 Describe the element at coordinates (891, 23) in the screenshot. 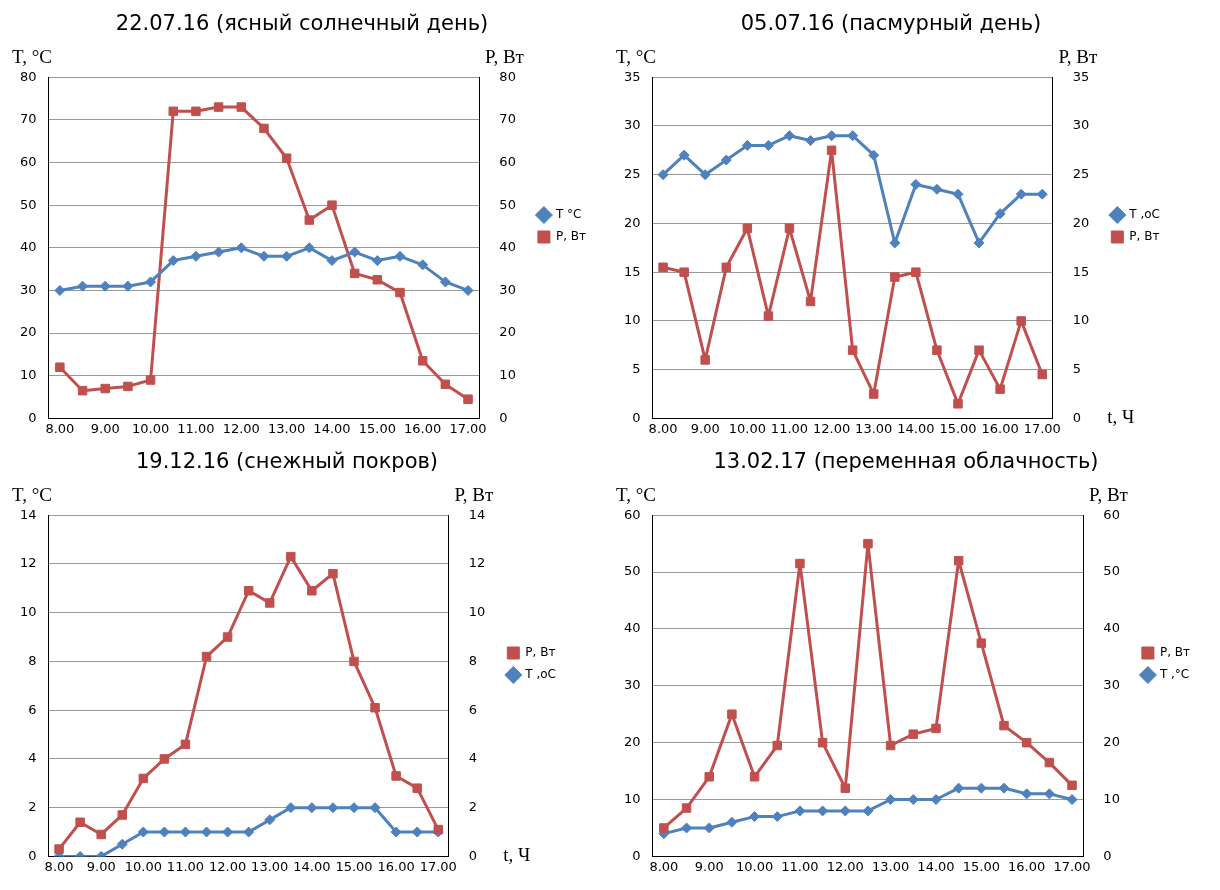

I see `chart-title: 05.07.16 (пасмурный день)` at that location.